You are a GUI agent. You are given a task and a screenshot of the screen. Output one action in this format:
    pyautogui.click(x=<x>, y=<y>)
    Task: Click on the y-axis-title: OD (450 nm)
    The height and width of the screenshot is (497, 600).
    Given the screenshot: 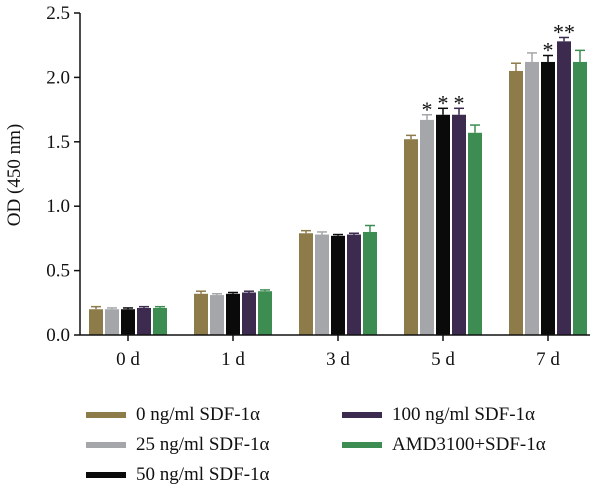 What is the action you would take?
    pyautogui.click(x=14, y=175)
    